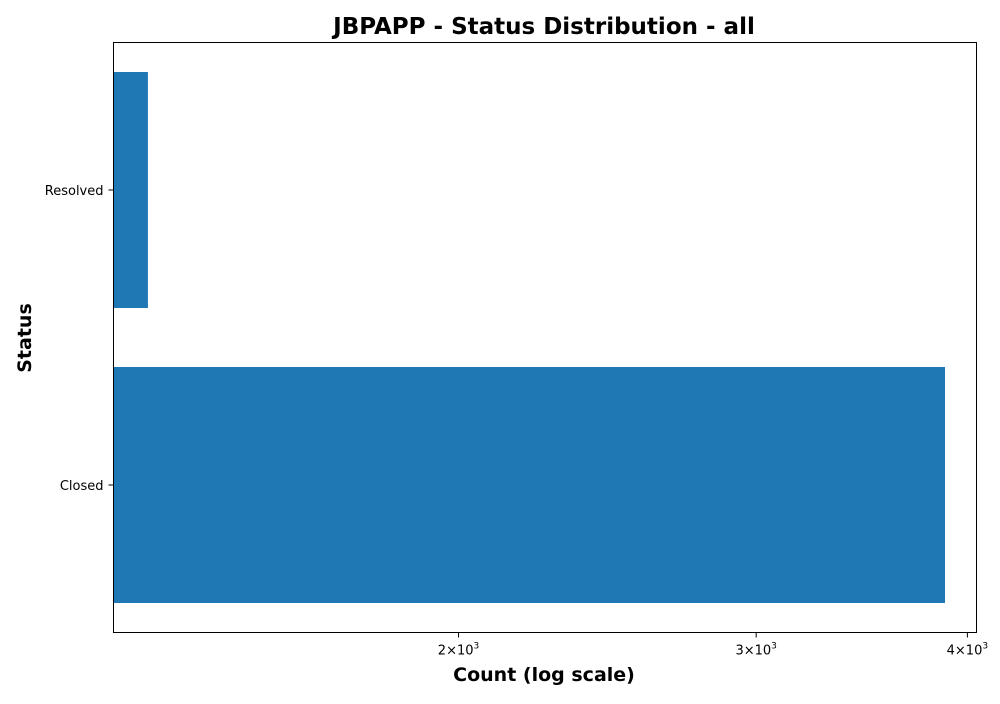  I want to click on chart-title: JBPAPP - Status Distribution - all, so click(543, 27).